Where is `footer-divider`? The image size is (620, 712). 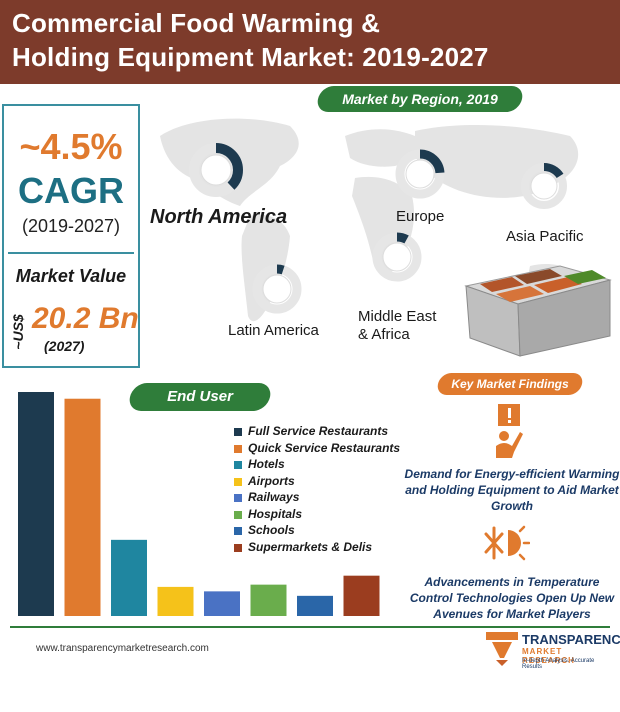
footer-divider is located at coordinates (310, 627).